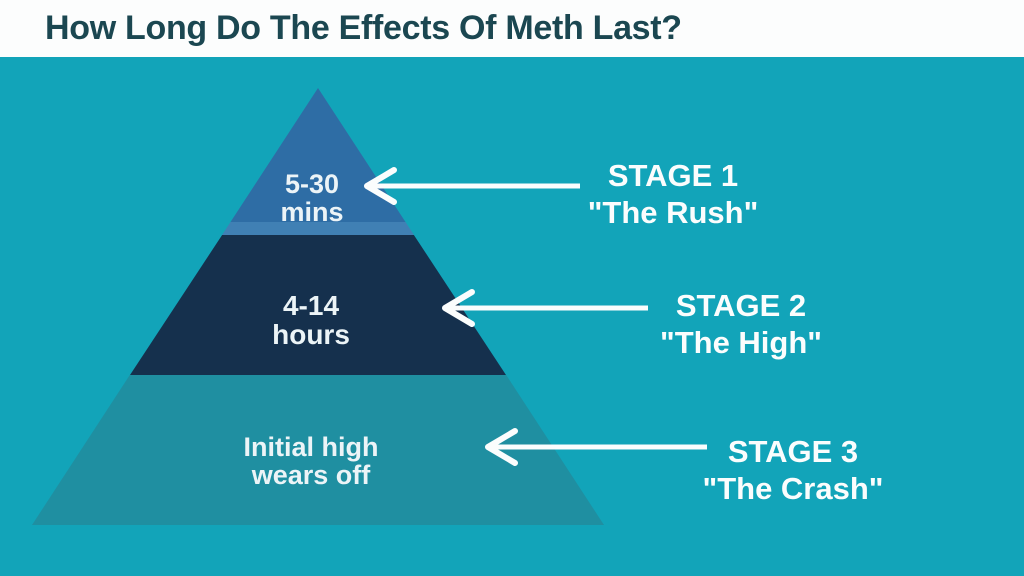  I want to click on stage-2-label-name: "The High", so click(741, 342).